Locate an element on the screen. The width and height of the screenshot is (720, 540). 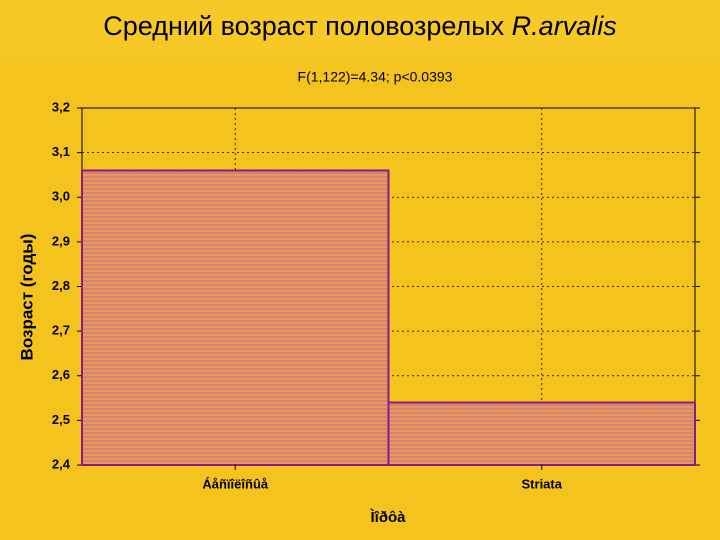
y-tick-label: 2,8 is located at coordinates (61, 285).